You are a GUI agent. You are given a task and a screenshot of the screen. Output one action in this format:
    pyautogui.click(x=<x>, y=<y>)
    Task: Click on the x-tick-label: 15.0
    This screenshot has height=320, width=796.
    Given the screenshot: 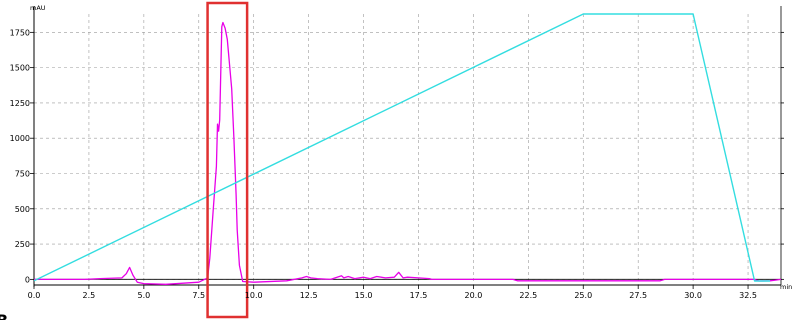 What is the action you would take?
    pyautogui.click(x=364, y=295)
    